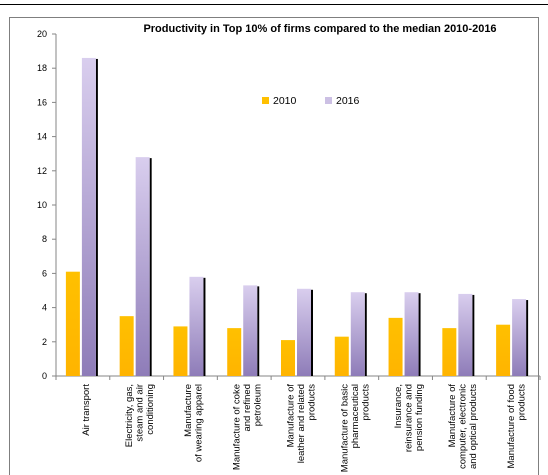  I want to click on y-tick-label: 18, so click(42, 68).